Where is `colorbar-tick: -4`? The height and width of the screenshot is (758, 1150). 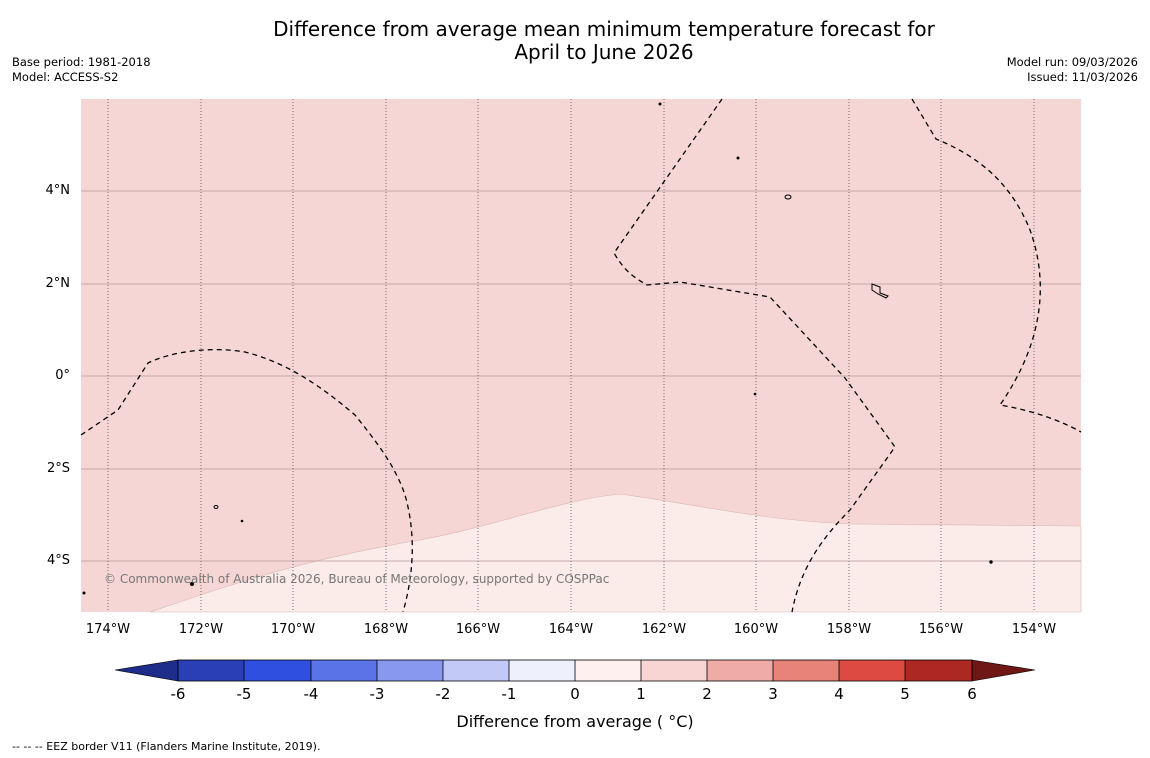
colorbar-tick: -4 is located at coordinates (311, 694).